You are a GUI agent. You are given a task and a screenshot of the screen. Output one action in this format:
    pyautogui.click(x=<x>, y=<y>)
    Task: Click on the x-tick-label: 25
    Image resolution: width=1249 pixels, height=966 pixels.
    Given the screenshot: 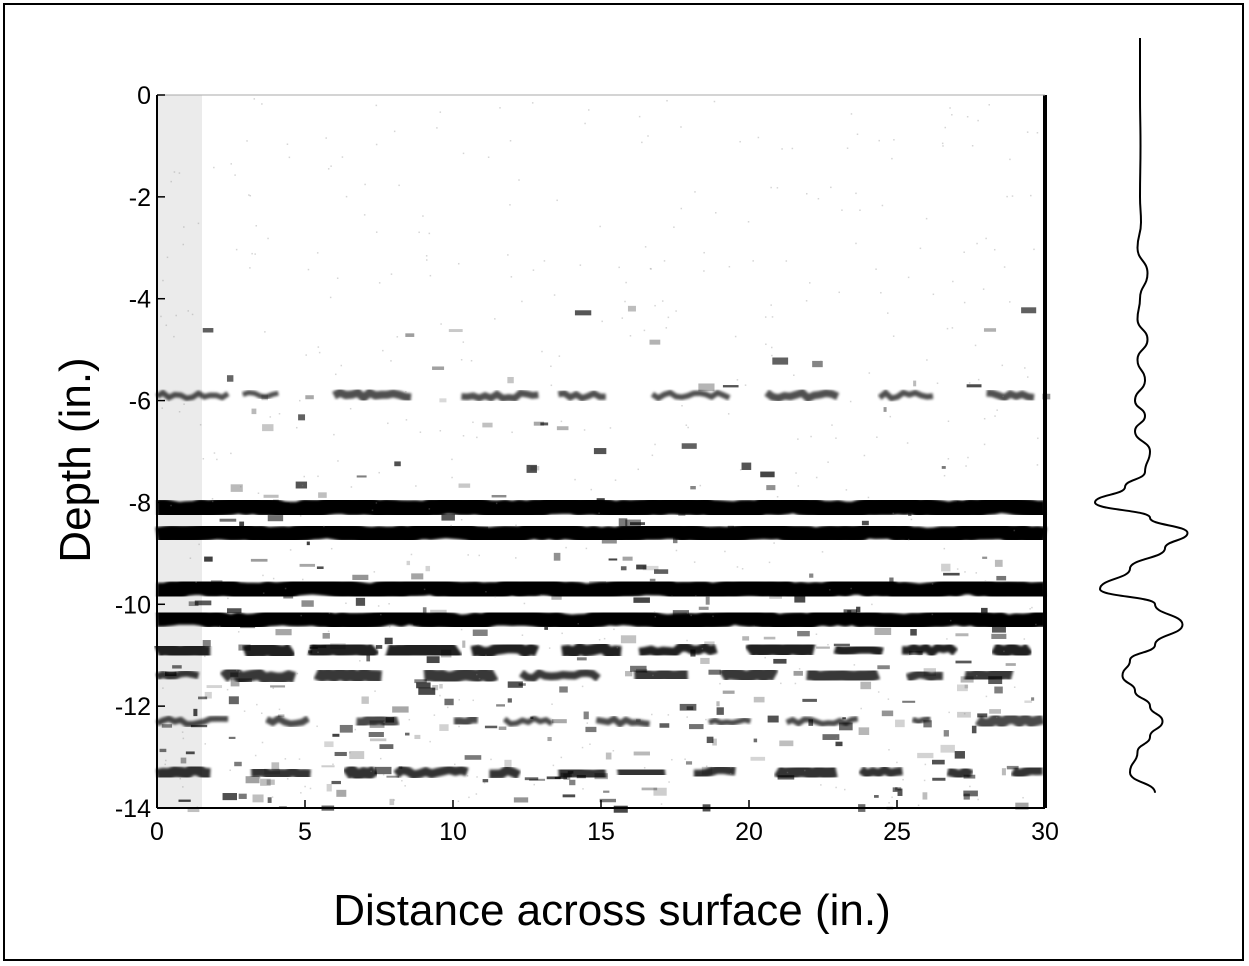 What is the action you would take?
    pyautogui.click(x=897, y=832)
    